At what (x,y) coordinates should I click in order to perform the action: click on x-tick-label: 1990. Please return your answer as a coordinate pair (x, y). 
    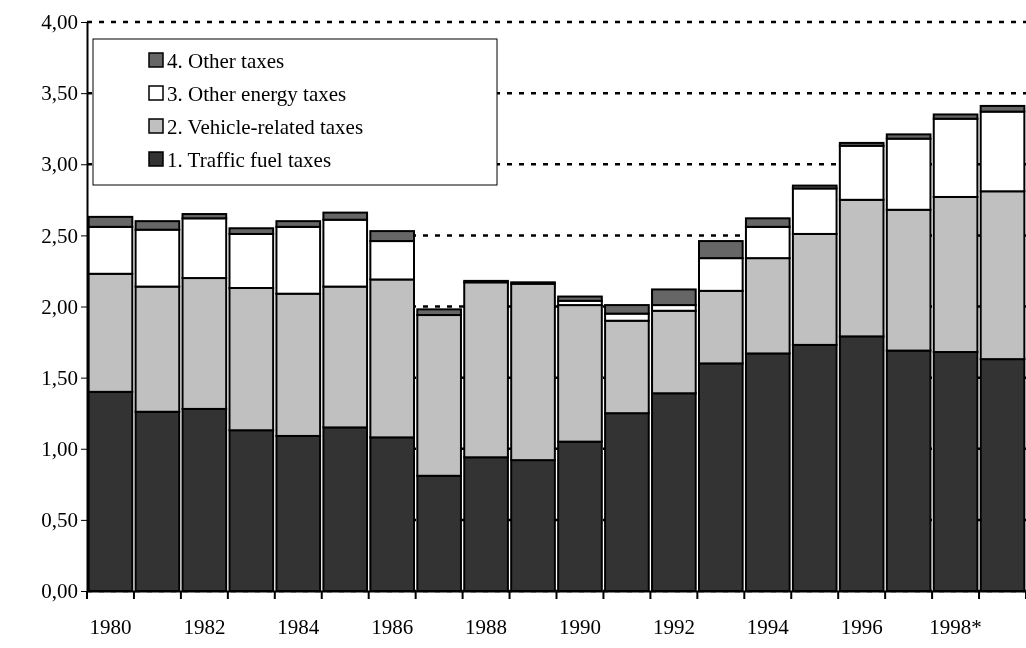
    Looking at the image, I should click on (579, 626).